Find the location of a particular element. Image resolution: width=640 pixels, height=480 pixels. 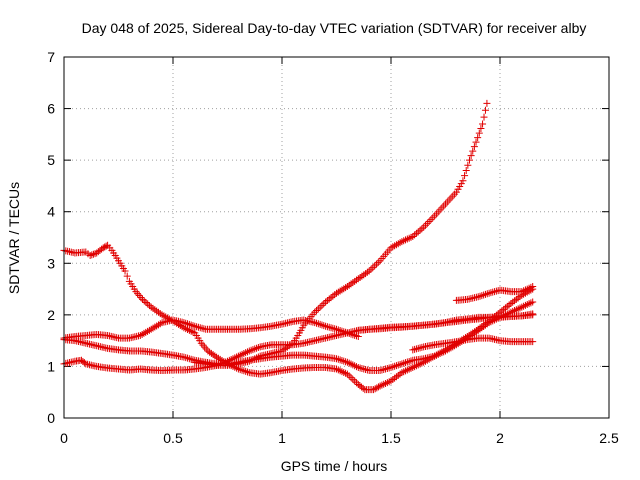

x-tick-label: 0 is located at coordinates (64, 438).